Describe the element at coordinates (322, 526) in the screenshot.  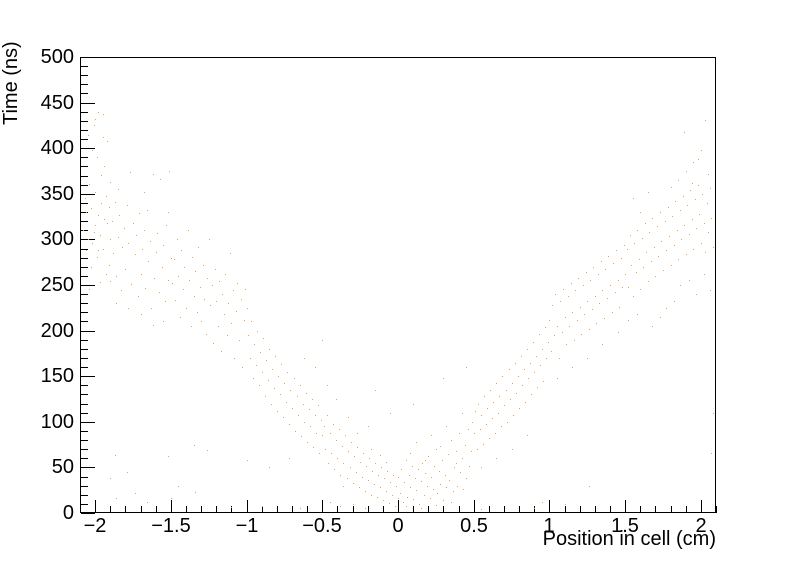
I see `x-tick-label: −0.5` at that location.